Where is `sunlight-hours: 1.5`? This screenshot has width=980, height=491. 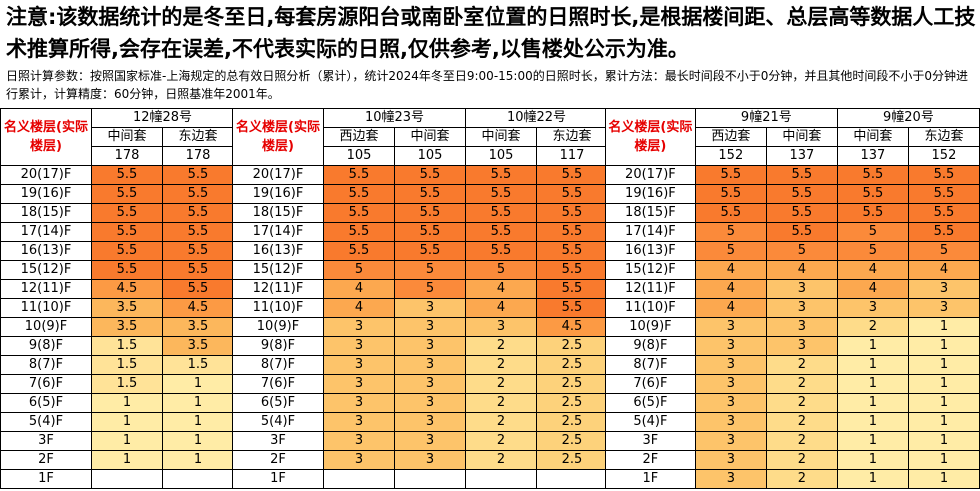 sunlight-hours: 1.5 is located at coordinates (127, 365).